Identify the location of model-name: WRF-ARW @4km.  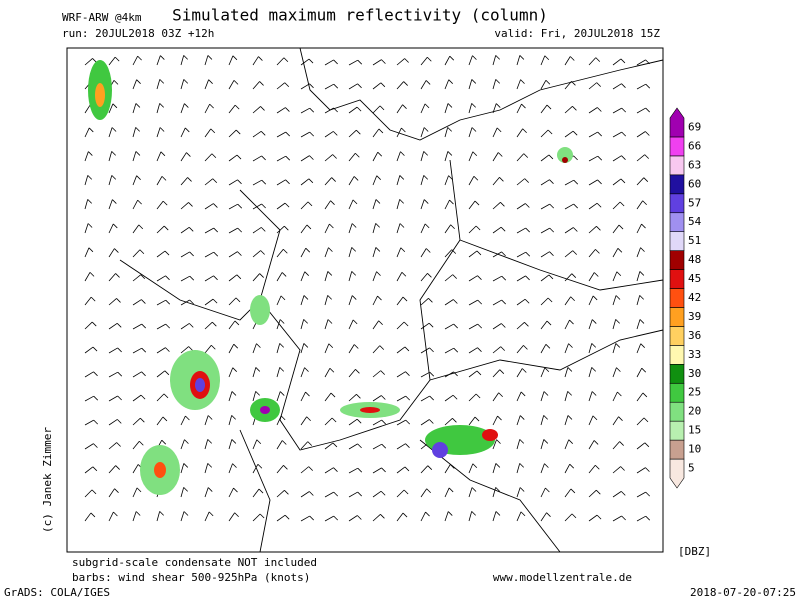
(102, 17).